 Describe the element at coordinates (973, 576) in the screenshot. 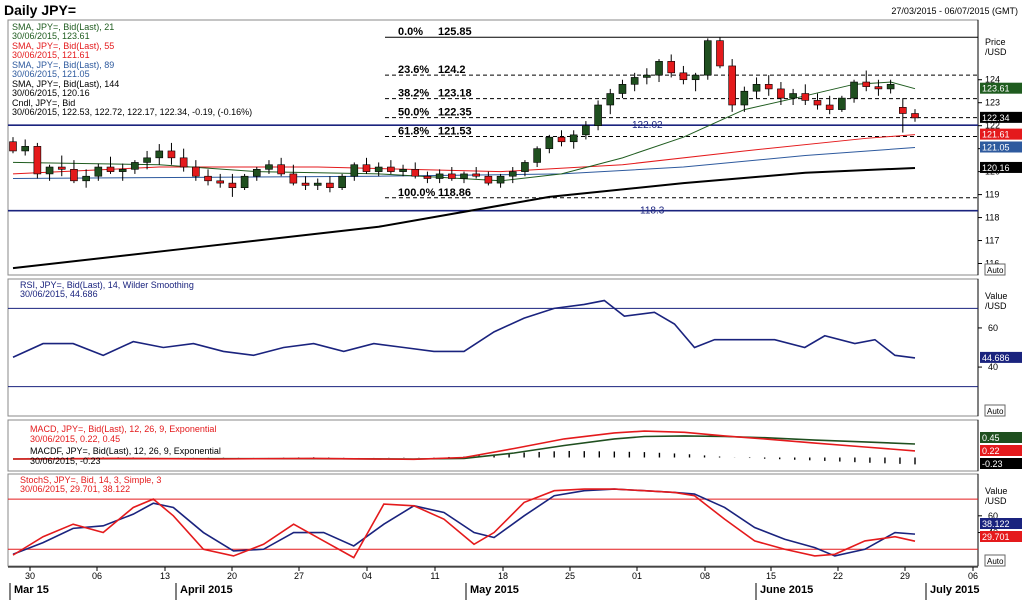

I see `x-day-label: 06` at that location.